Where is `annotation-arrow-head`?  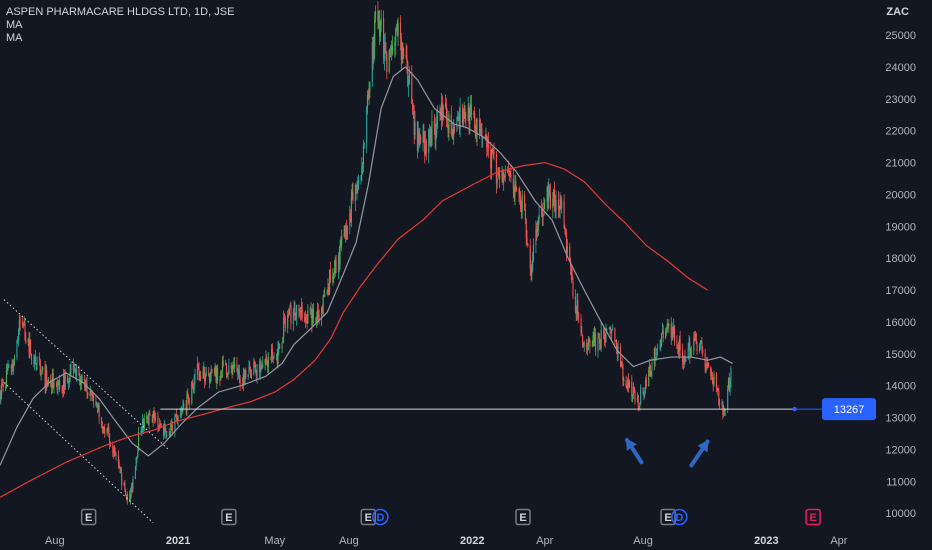 annotation-arrow-head is located at coordinates (703, 446).